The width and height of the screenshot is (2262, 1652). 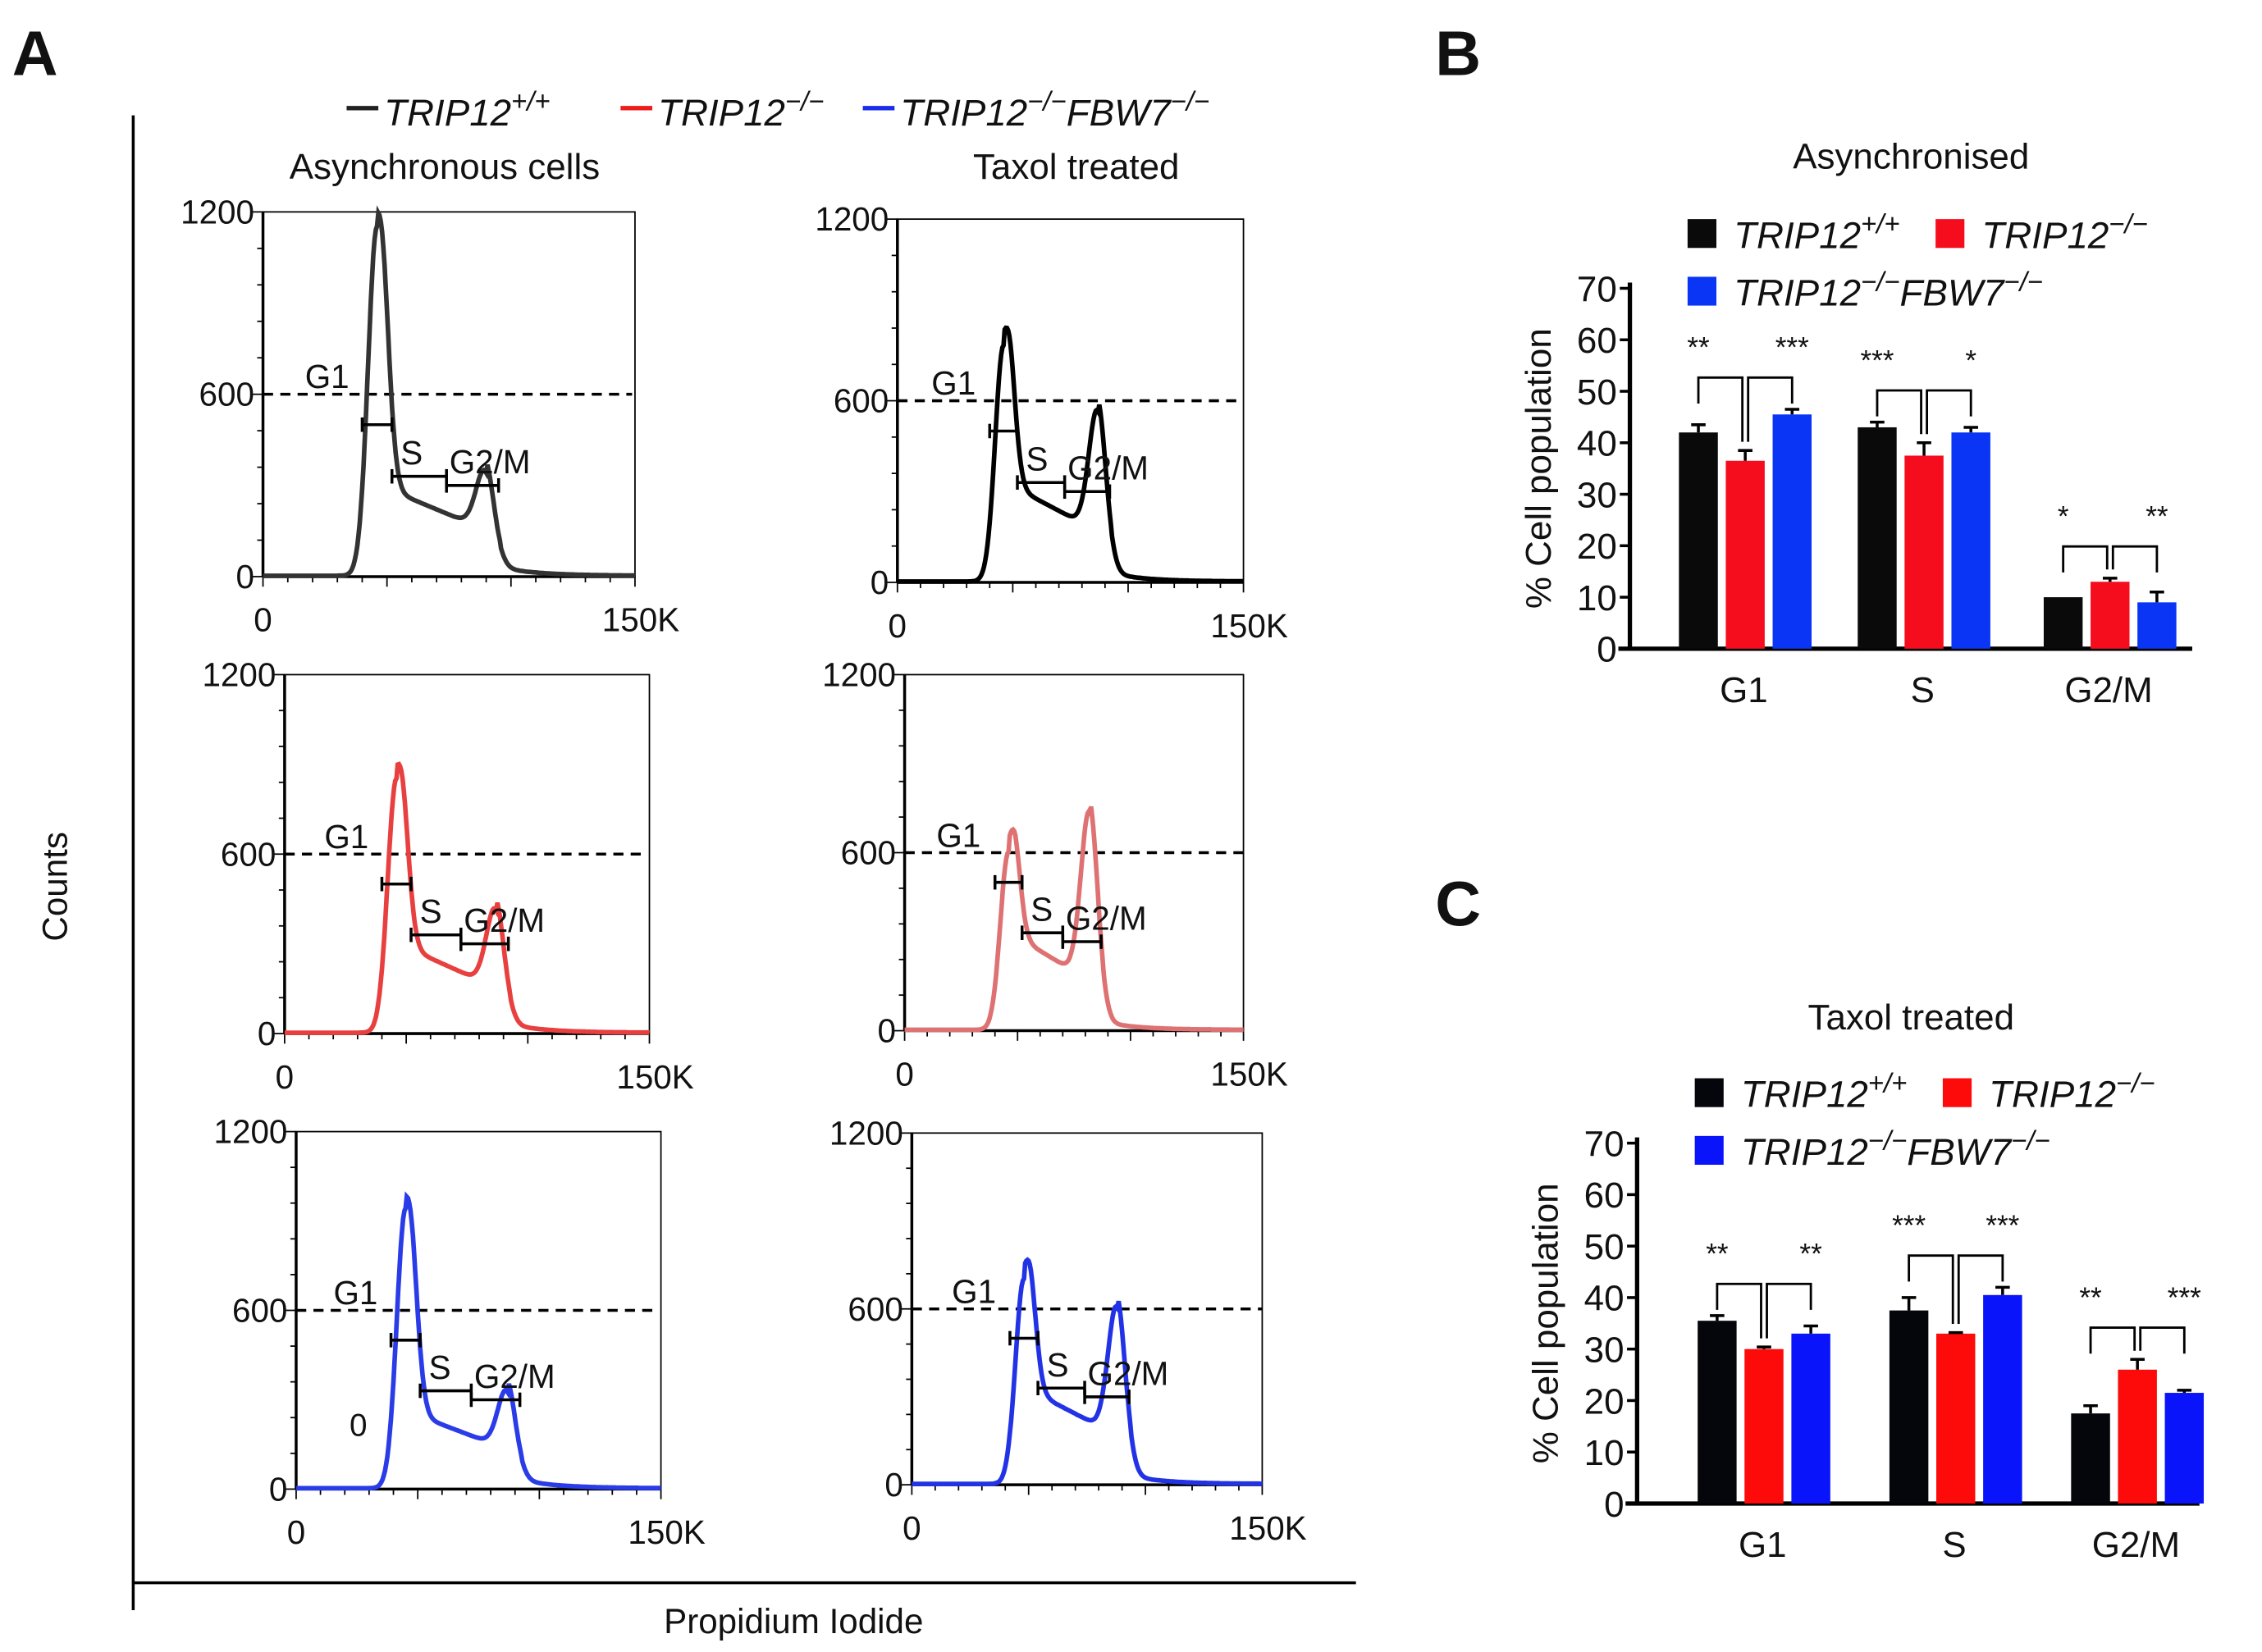 I want to click on panel-label-c: C, so click(x=1458, y=904).